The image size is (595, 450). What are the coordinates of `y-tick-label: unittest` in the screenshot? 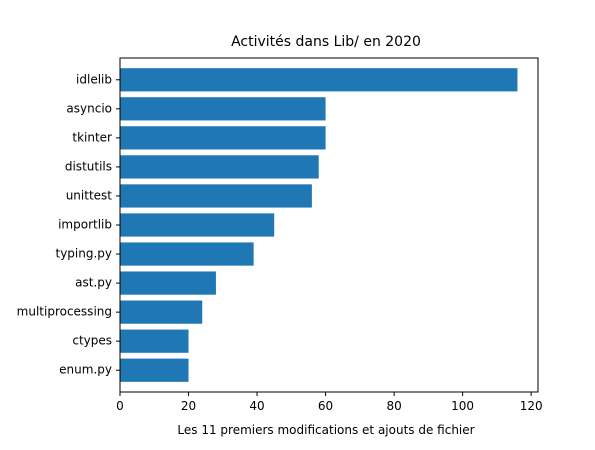 It's located at (89, 195).